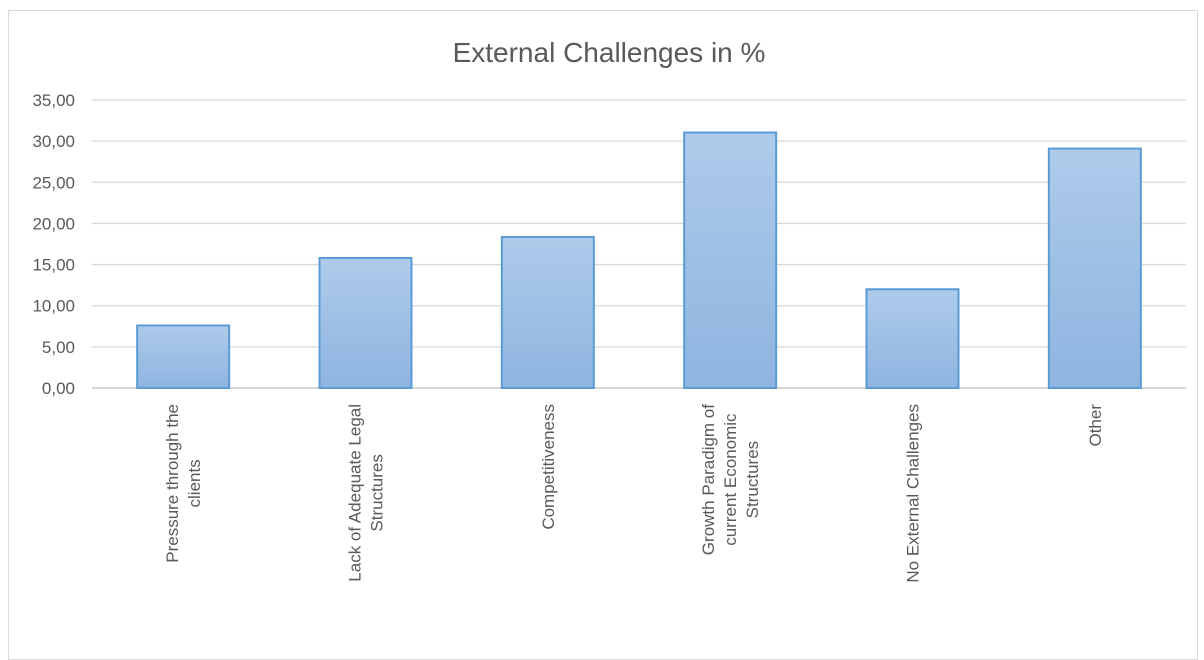 Image resolution: width=1204 pixels, height=660 pixels. Describe the element at coordinates (548, 467) in the screenshot. I see `x-category-label: Competitiveness` at that location.